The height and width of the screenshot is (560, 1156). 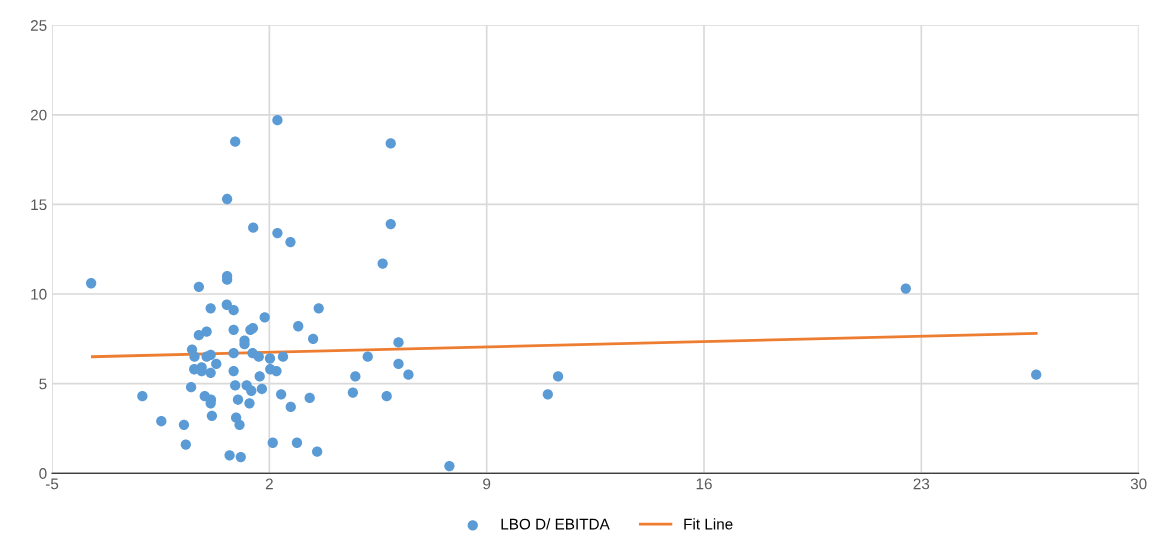 I want to click on legend-label: Fit Line, so click(x=708, y=524).